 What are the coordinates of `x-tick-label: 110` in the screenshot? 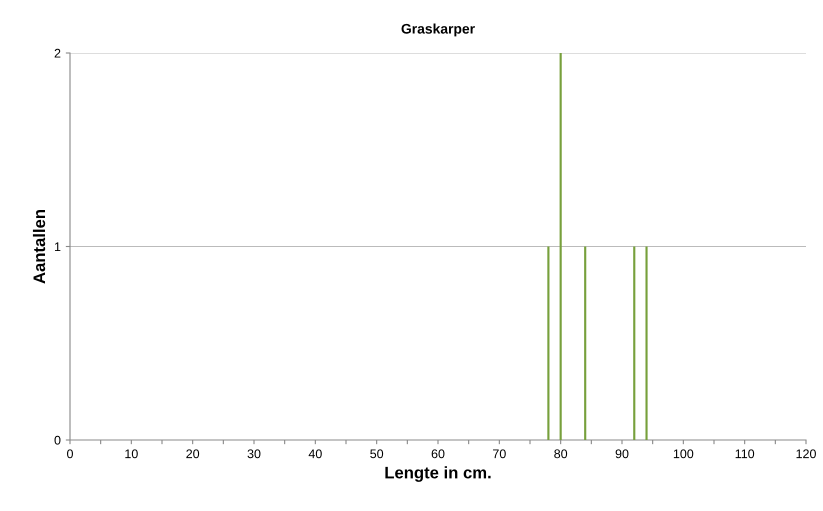 It's located at (745, 453).